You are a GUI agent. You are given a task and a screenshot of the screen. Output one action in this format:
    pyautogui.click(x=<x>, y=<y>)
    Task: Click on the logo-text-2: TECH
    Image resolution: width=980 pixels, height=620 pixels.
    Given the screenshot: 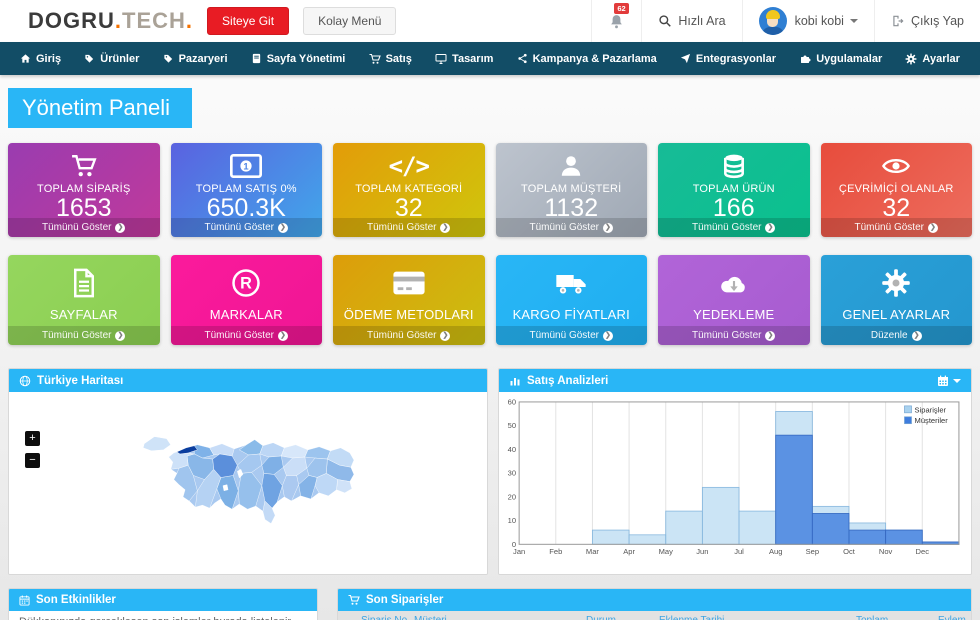 What is the action you would take?
    pyautogui.click(x=154, y=20)
    